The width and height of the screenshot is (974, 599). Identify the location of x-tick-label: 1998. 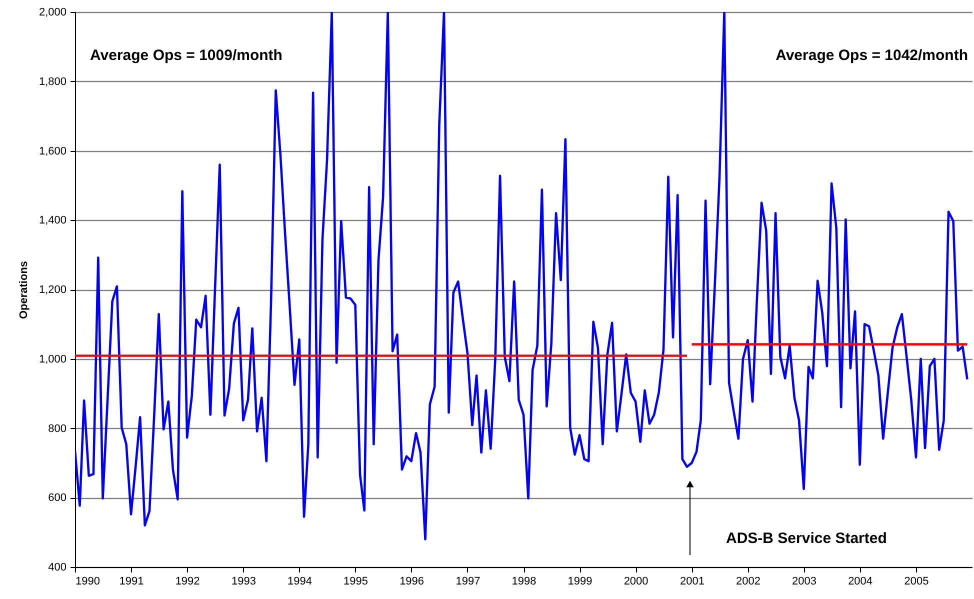
(524, 582).